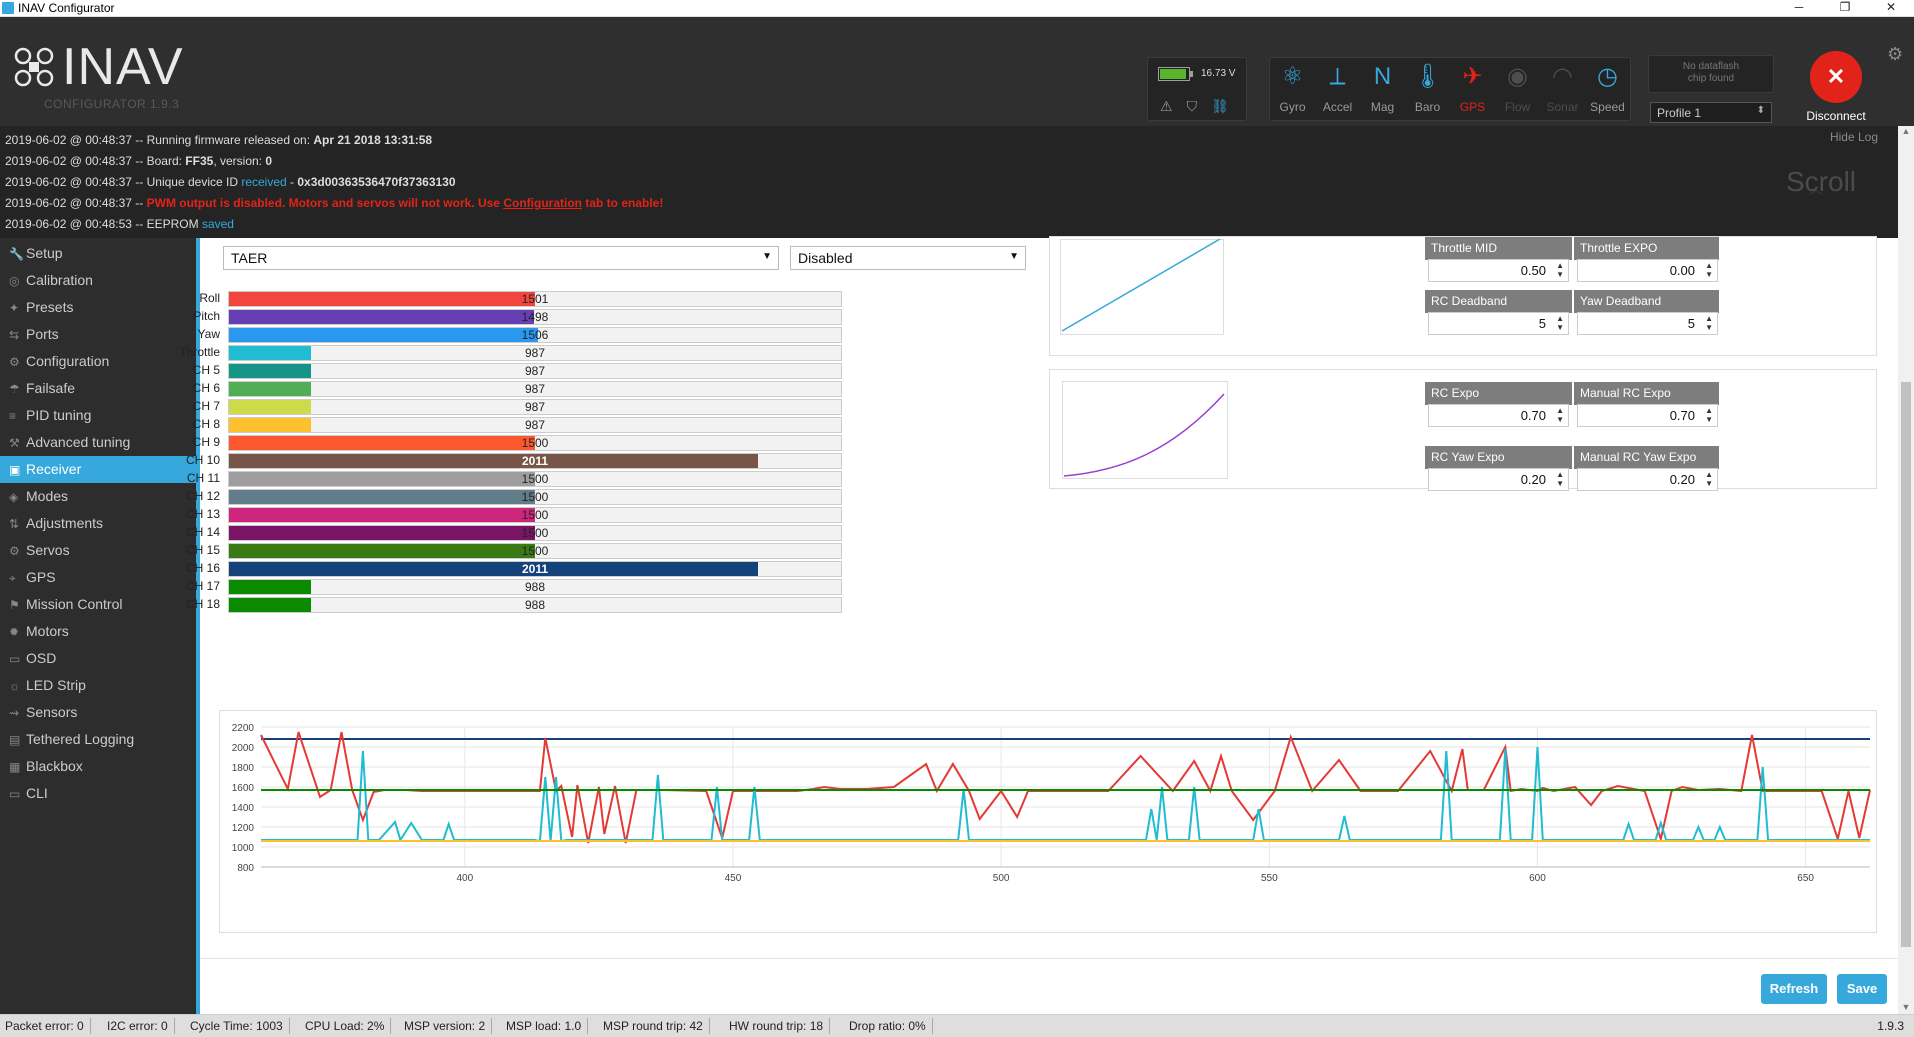  Describe the element at coordinates (1805, 878) in the screenshot. I see `x-tick-label: 650` at that location.